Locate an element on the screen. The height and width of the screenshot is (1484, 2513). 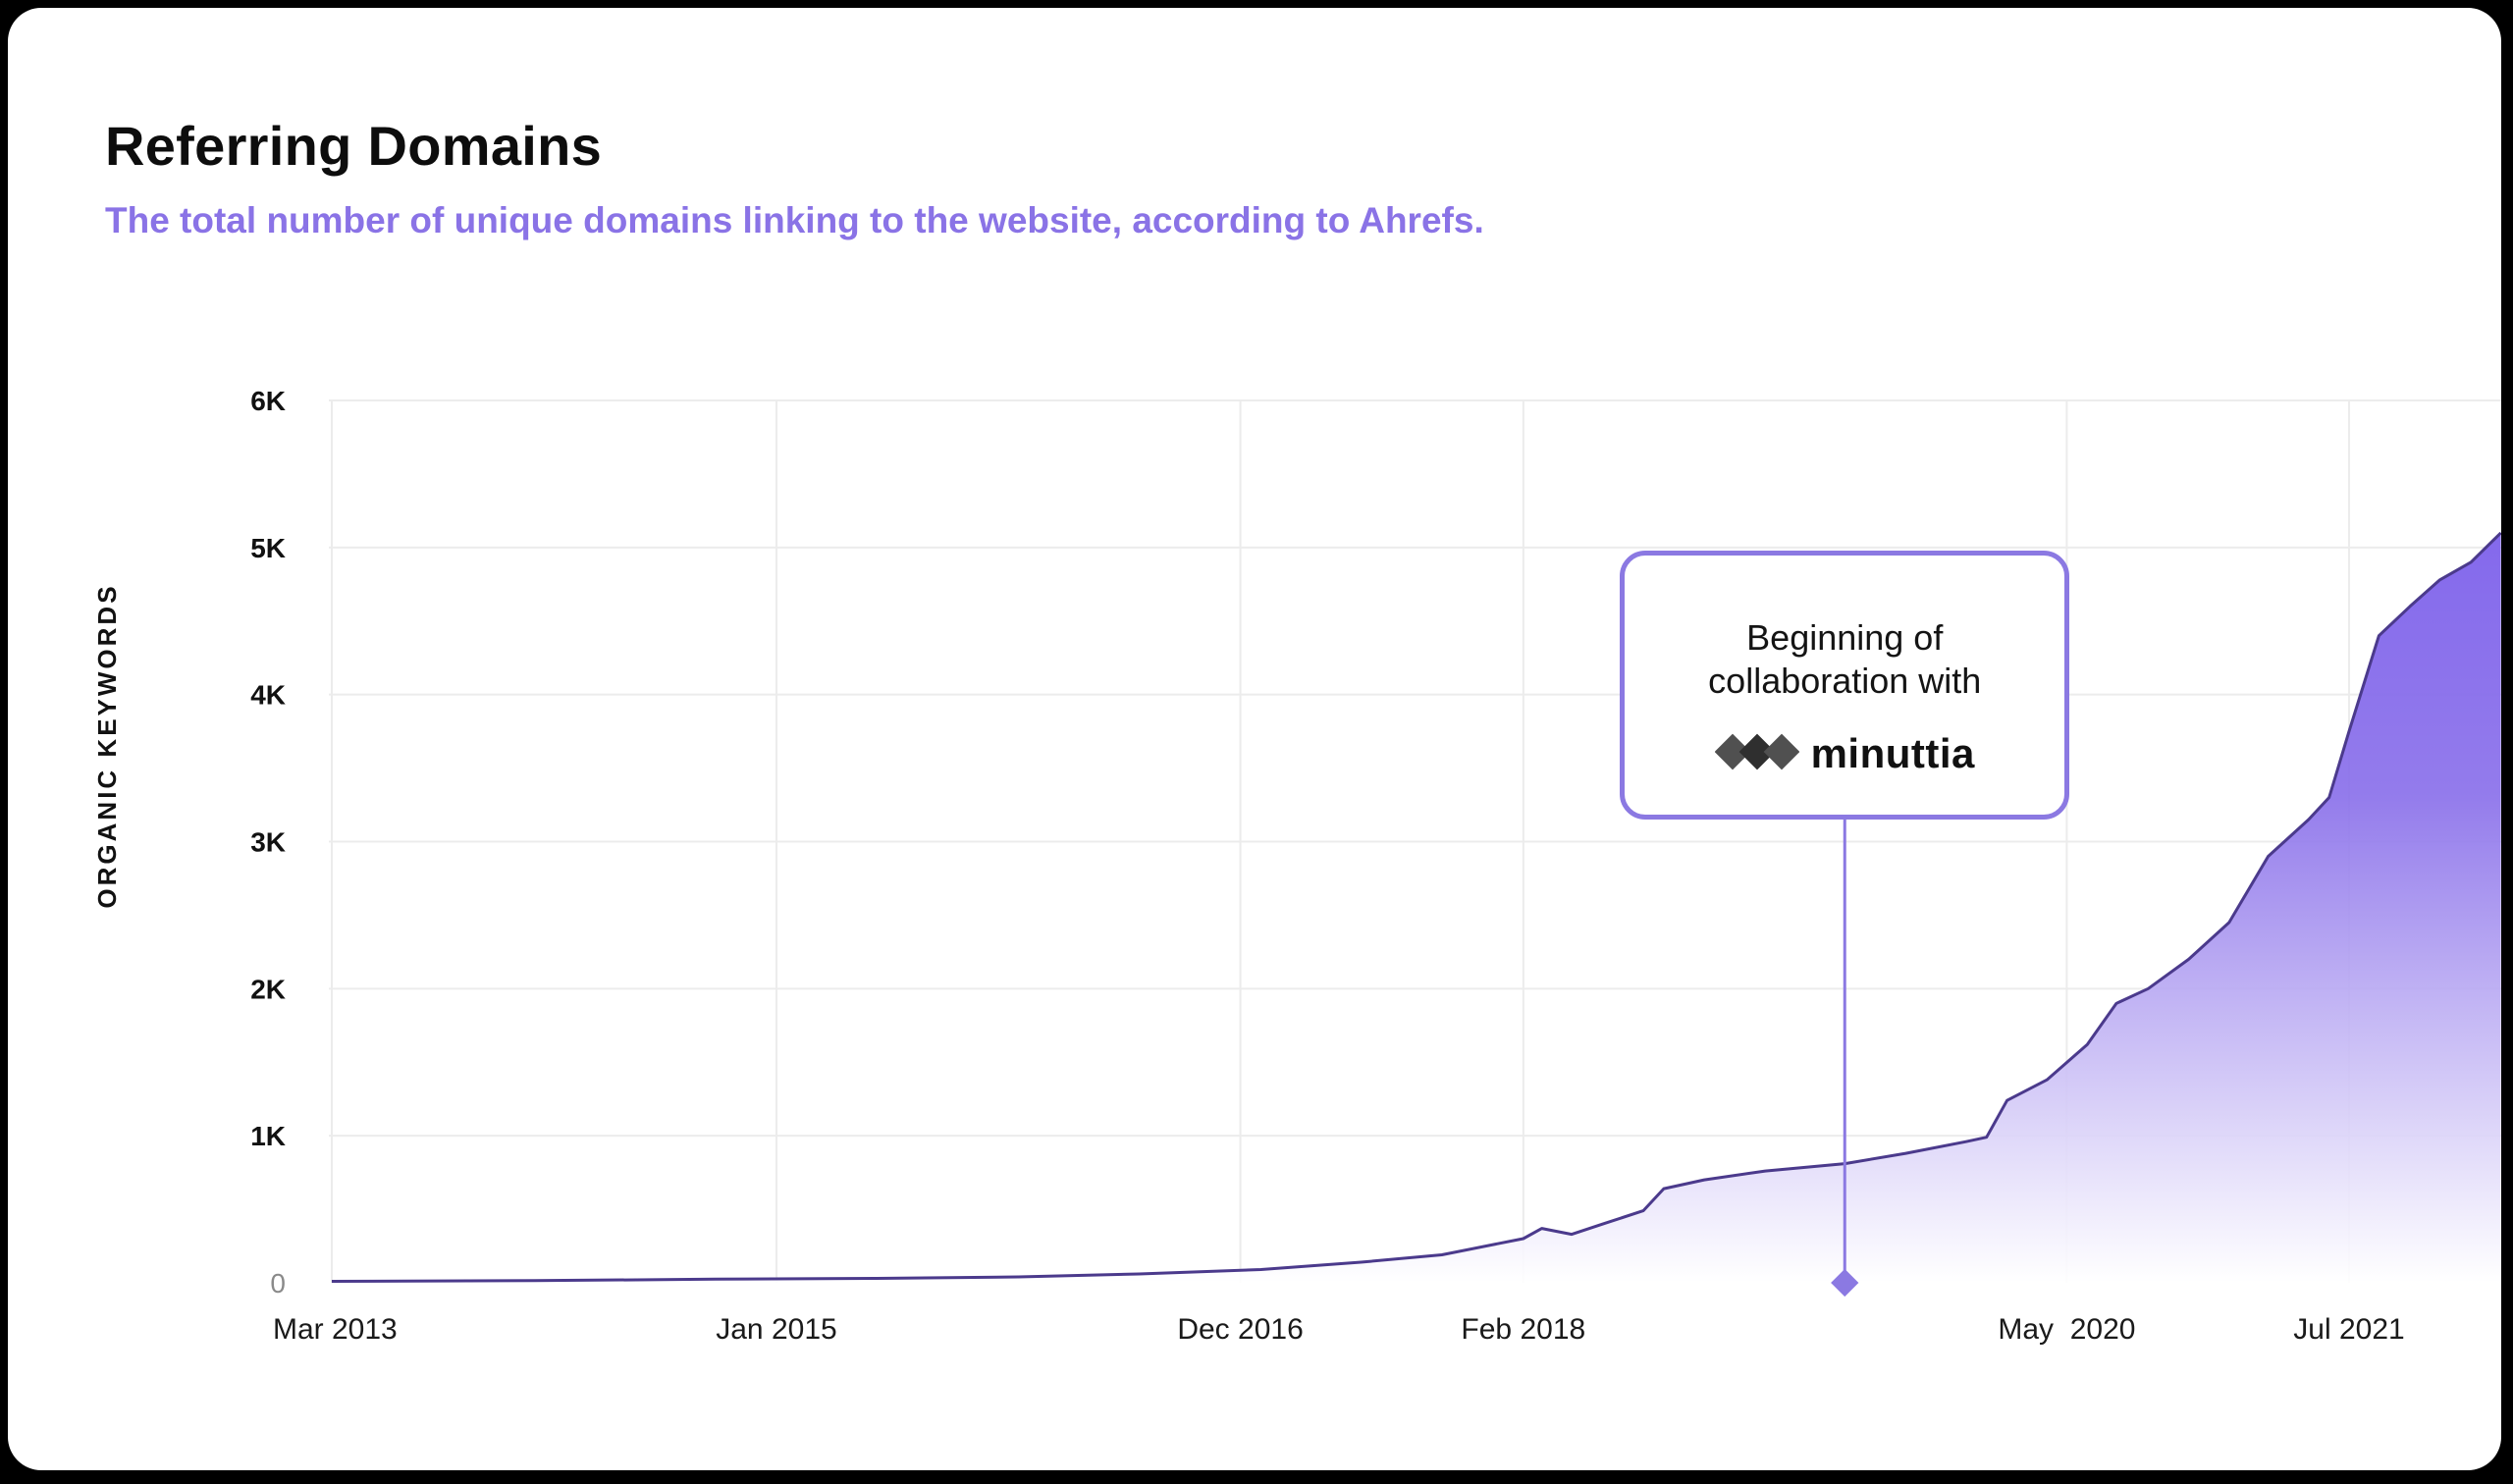
page-title: Referring Domains is located at coordinates (354, 146).